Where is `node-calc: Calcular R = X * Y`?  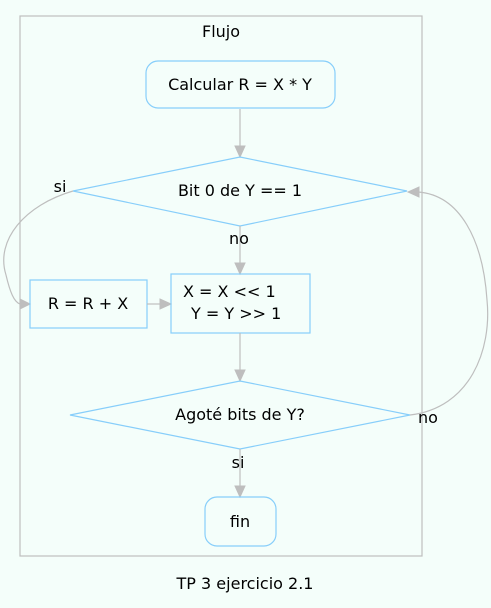
node-calc: Calcular R = X * Y is located at coordinates (240, 84).